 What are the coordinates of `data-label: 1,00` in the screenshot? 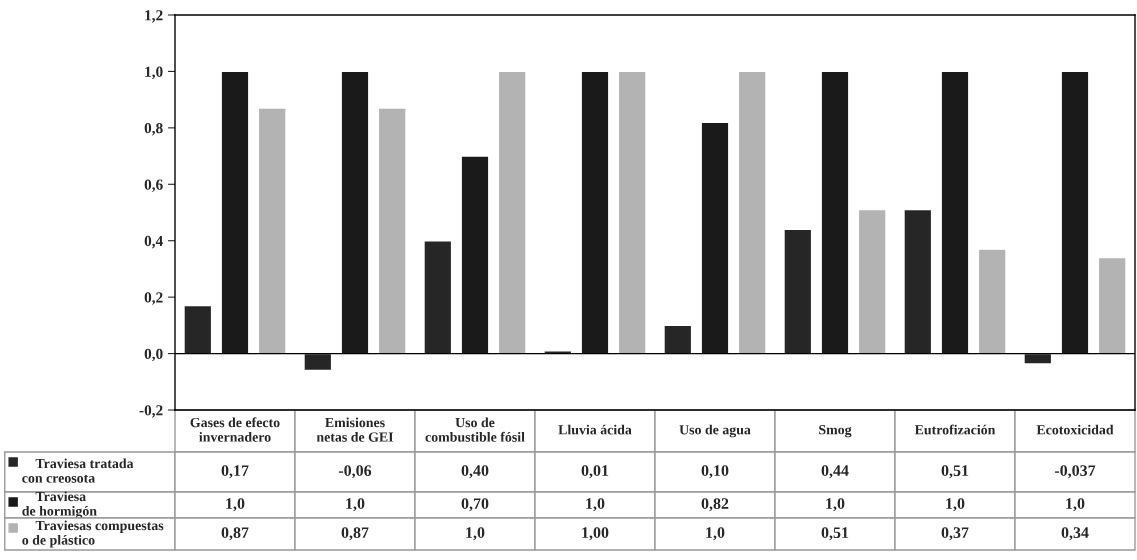 It's located at (595, 534).